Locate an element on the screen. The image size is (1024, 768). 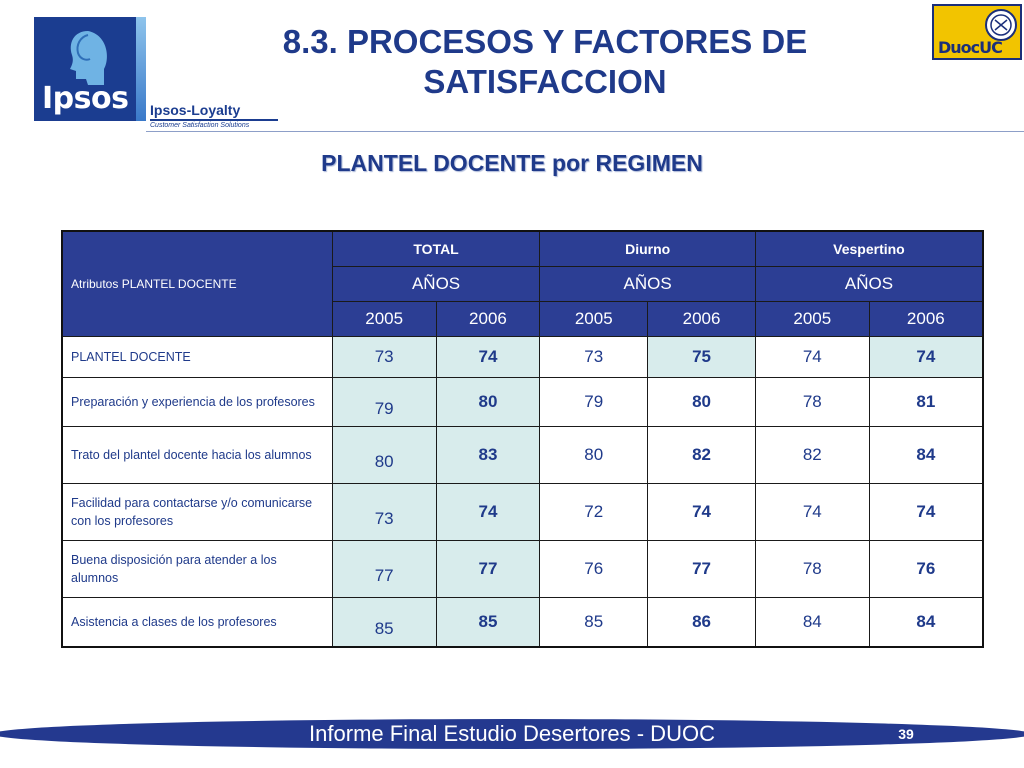
footer-text: Informe Final Estudio Desertores - DUOC is located at coordinates (512, 733).